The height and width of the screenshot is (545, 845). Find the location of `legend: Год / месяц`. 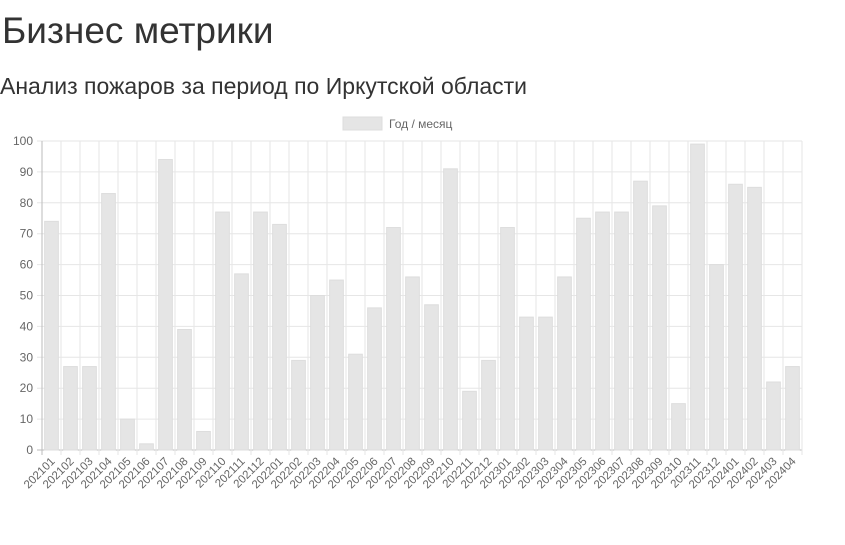

legend: Год / месяц is located at coordinates (397, 123).